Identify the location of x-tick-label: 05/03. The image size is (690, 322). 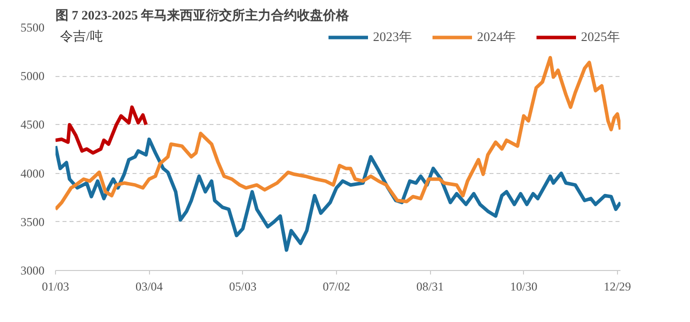
(242, 287).